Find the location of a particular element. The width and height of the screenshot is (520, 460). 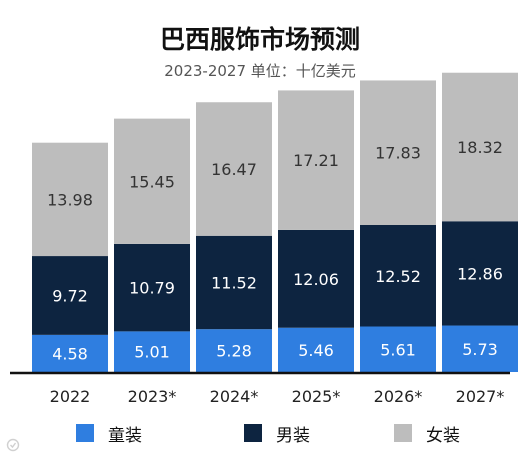

chart-subtitle: 2023-2027 单位：十亿美元 is located at coordinates (260, 71).